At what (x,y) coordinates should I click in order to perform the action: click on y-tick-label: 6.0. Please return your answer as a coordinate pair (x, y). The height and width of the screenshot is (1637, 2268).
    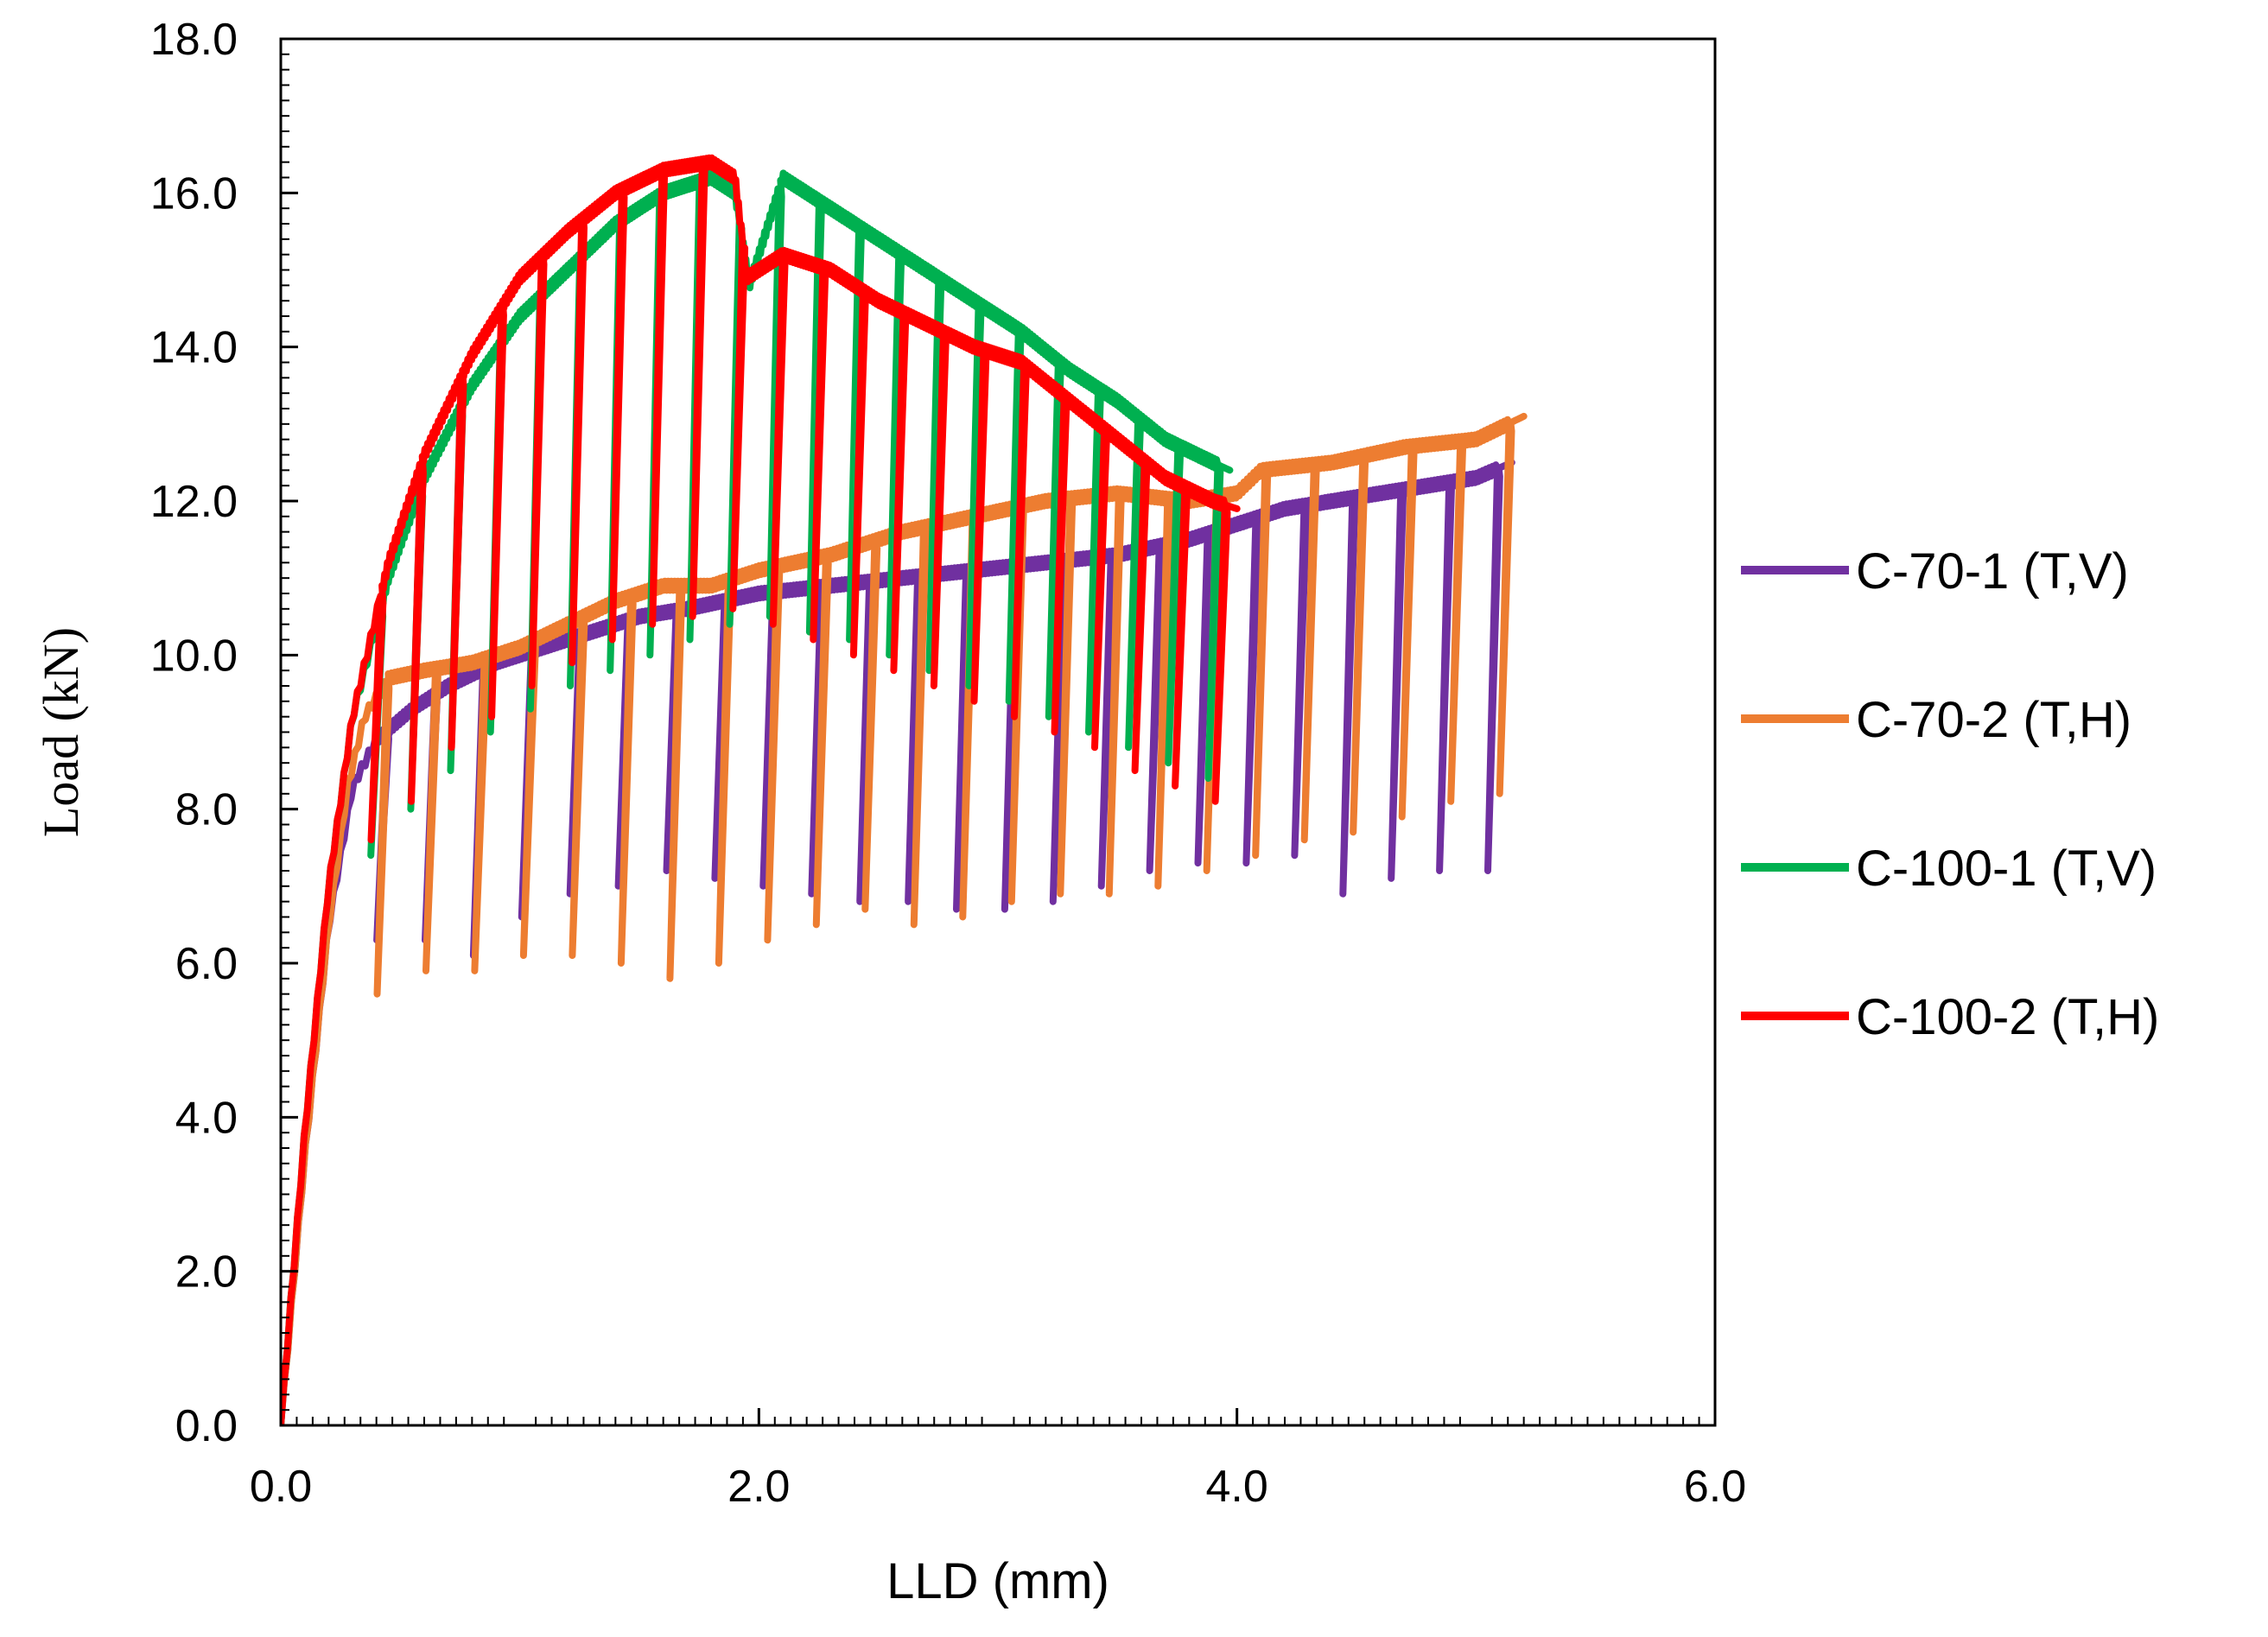
    Looking at the image, I should click on (206, 964).